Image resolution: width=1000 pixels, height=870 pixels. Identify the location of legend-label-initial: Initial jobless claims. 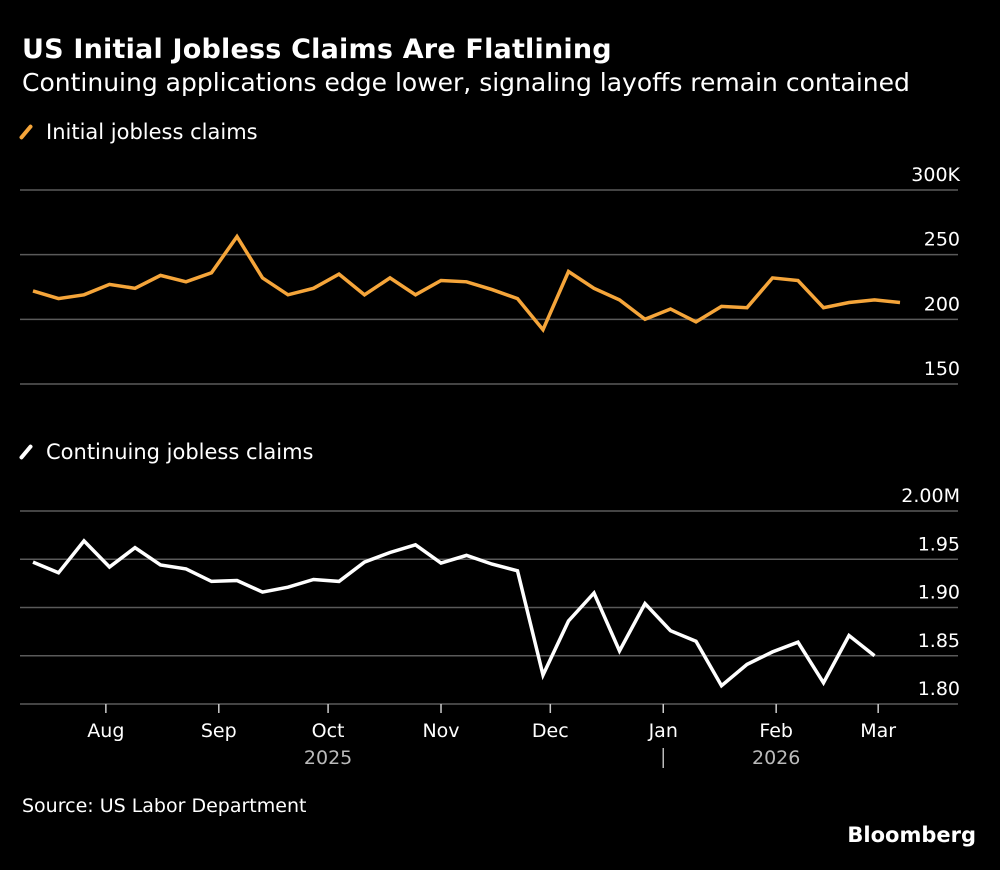
(152, 132).